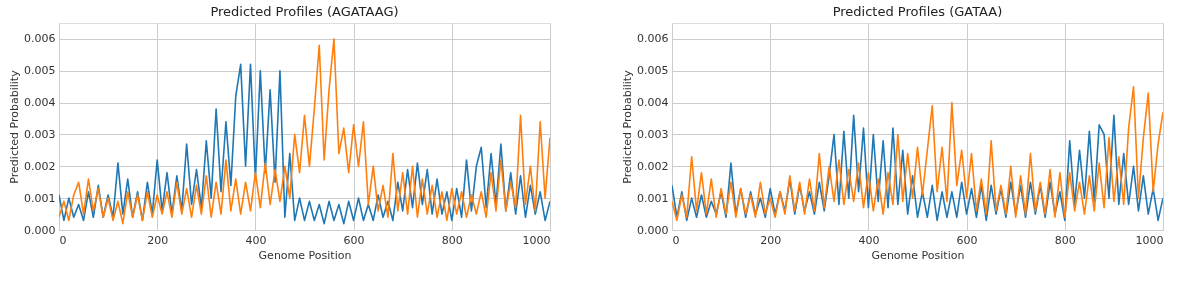 The width and height of the screenshot is (1189, 290). What do you see at coordinates (304, 11) in the screenshot?
I see `chart-title: Predicted Profiles (AGATAAG)` at bounding box center [304, 11].